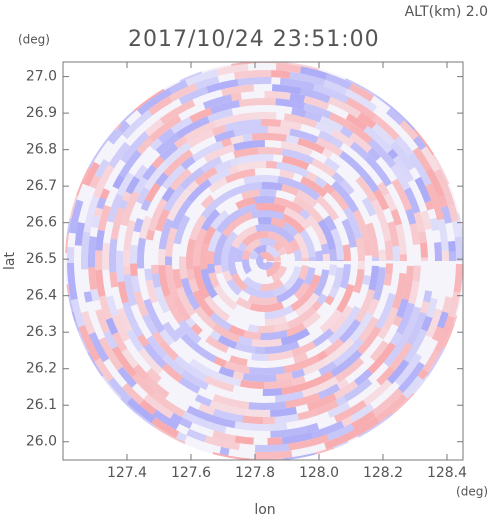 Image resolution: width=491 pixels, height=521 pixels. I want to click on x-tick-label: 127.4, so click(127, 473).